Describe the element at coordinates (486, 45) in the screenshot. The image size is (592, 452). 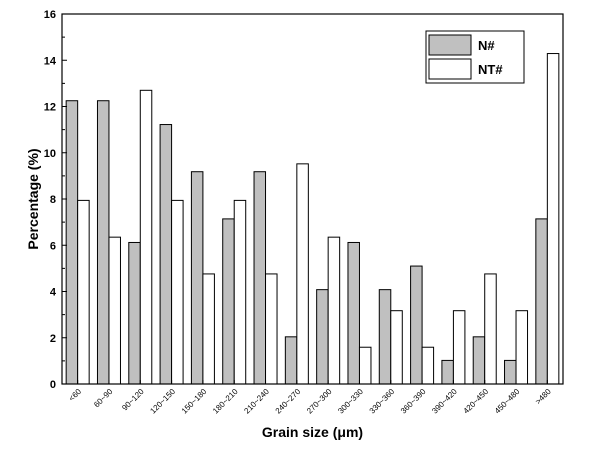
I see `legend-label-n: N#` at that location.